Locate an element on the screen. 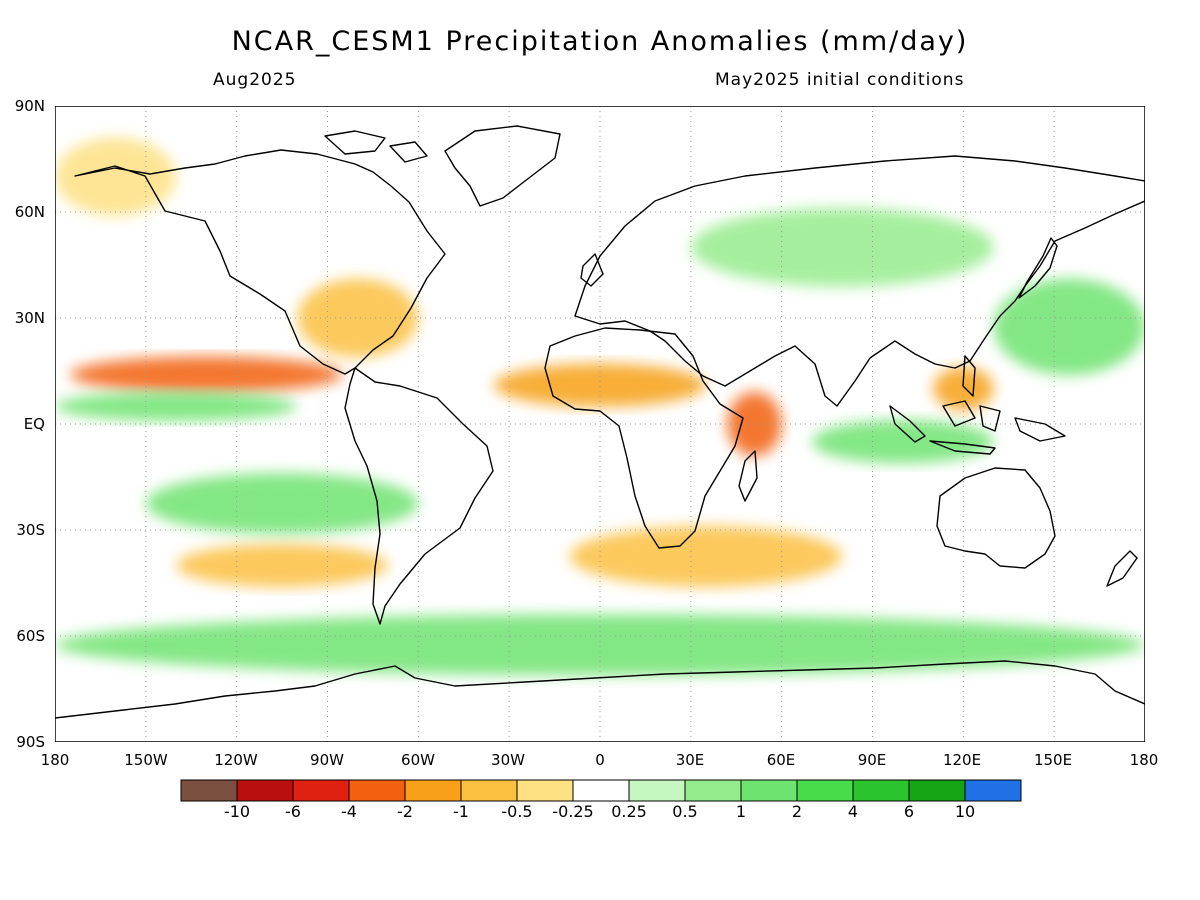 The width and height of the screenshot is (1200, 900). lon-label-30w: 30W is located at coordinates (508, 760).